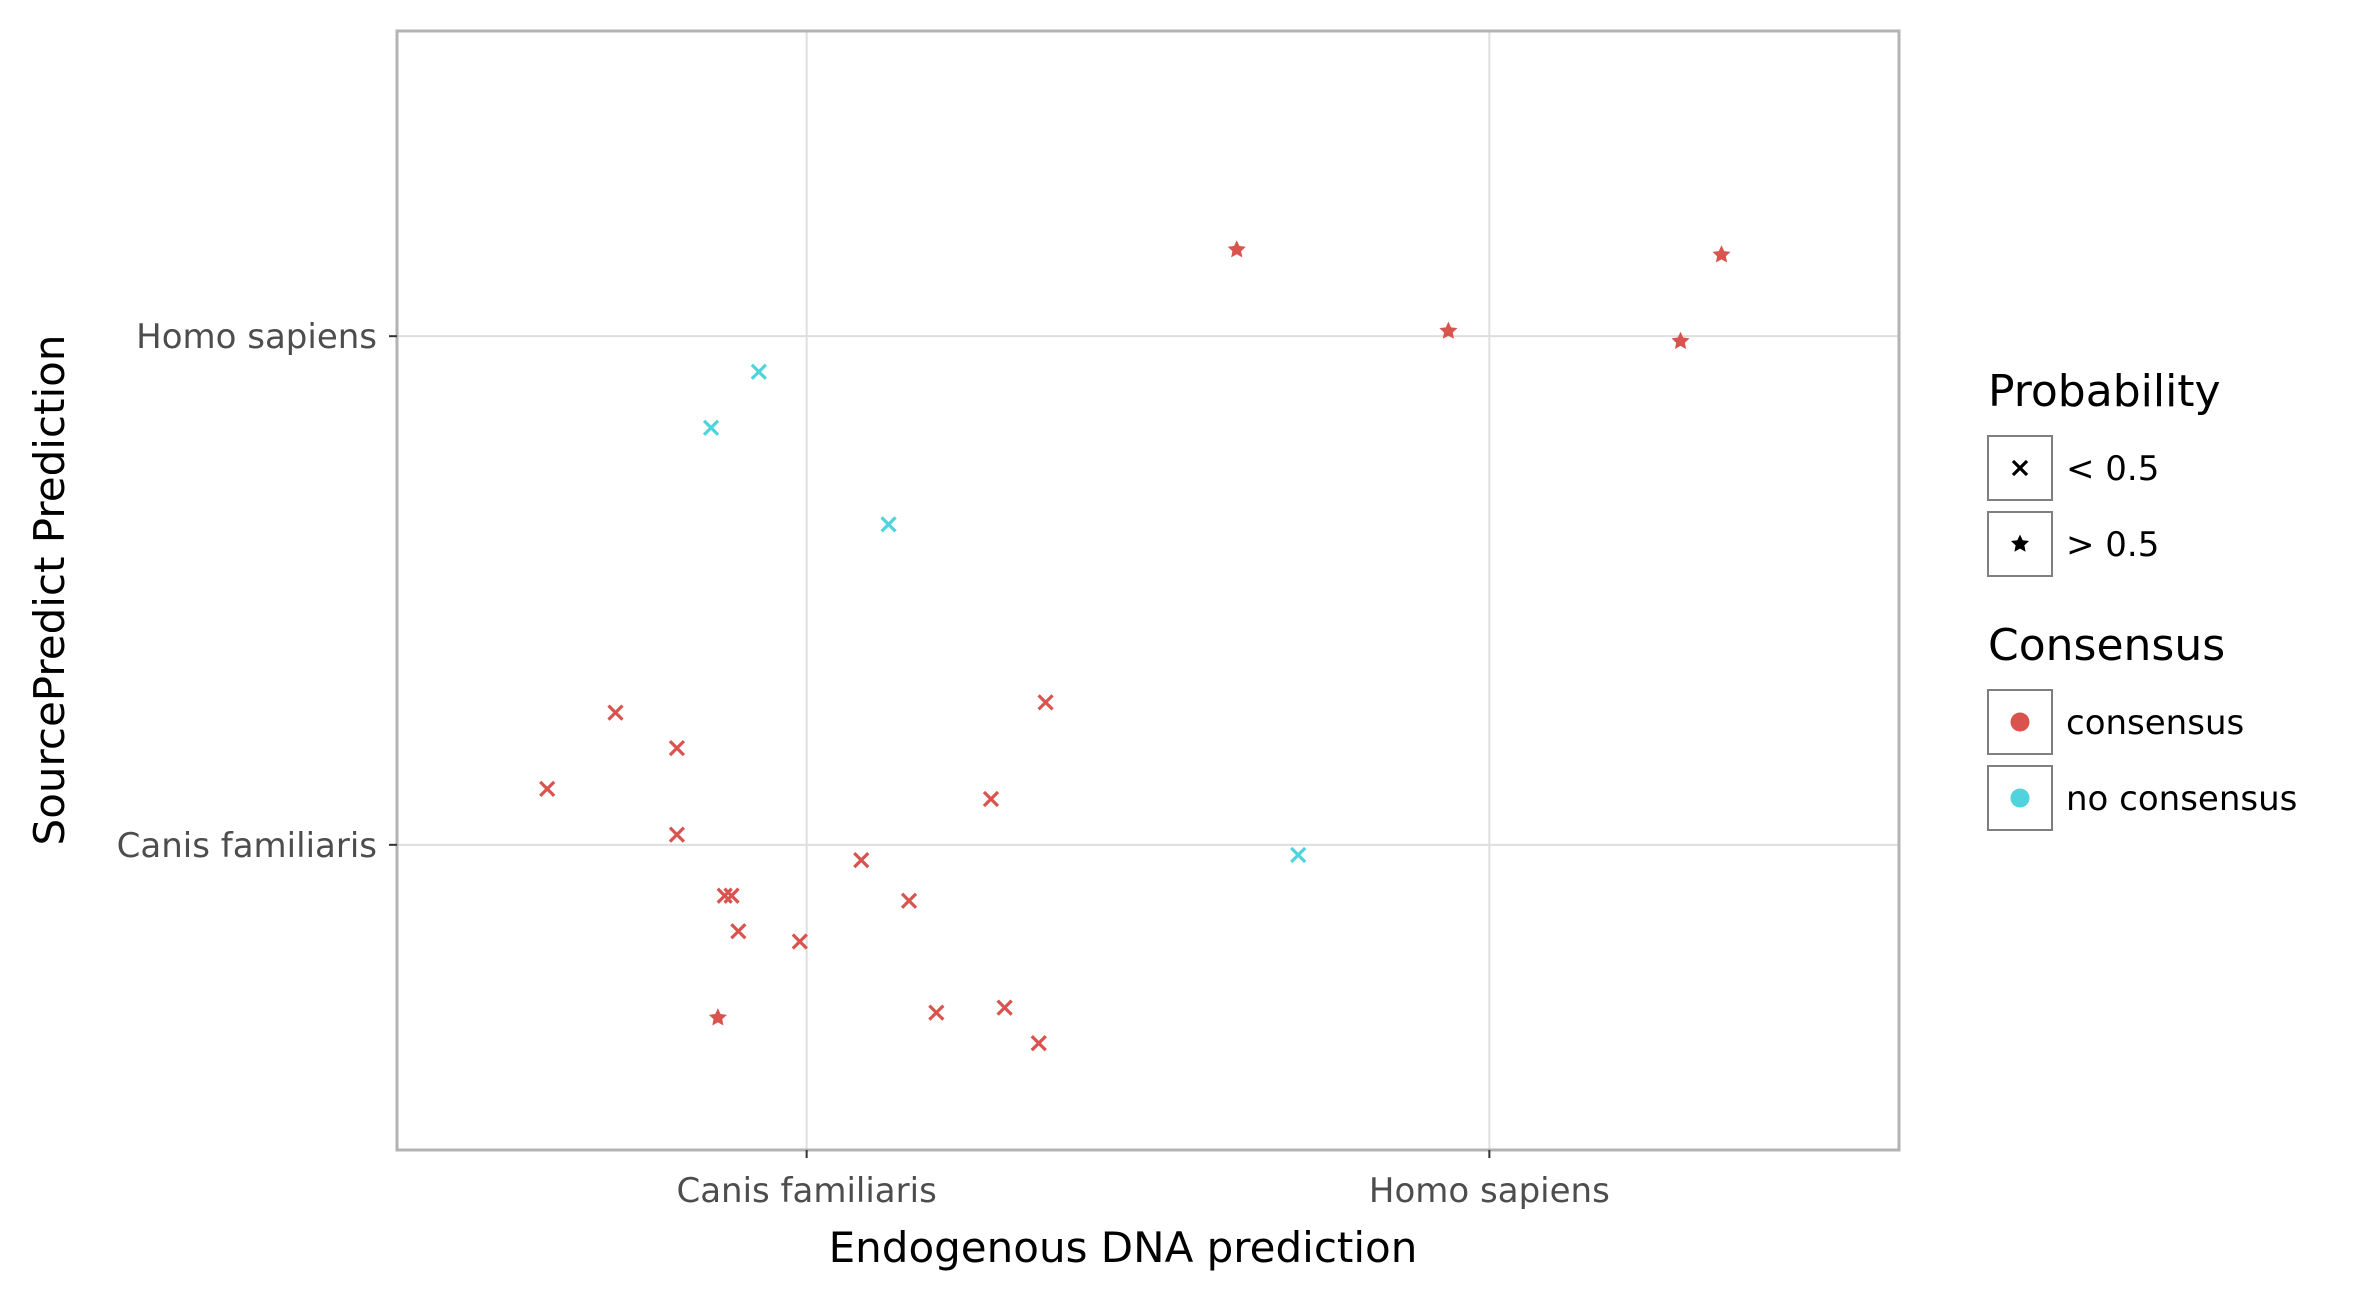  What do you see at coordinates (2104, 391) in the screenshot?
I see `legend-title-probability: Probability` at bounding box center [2104, 391].